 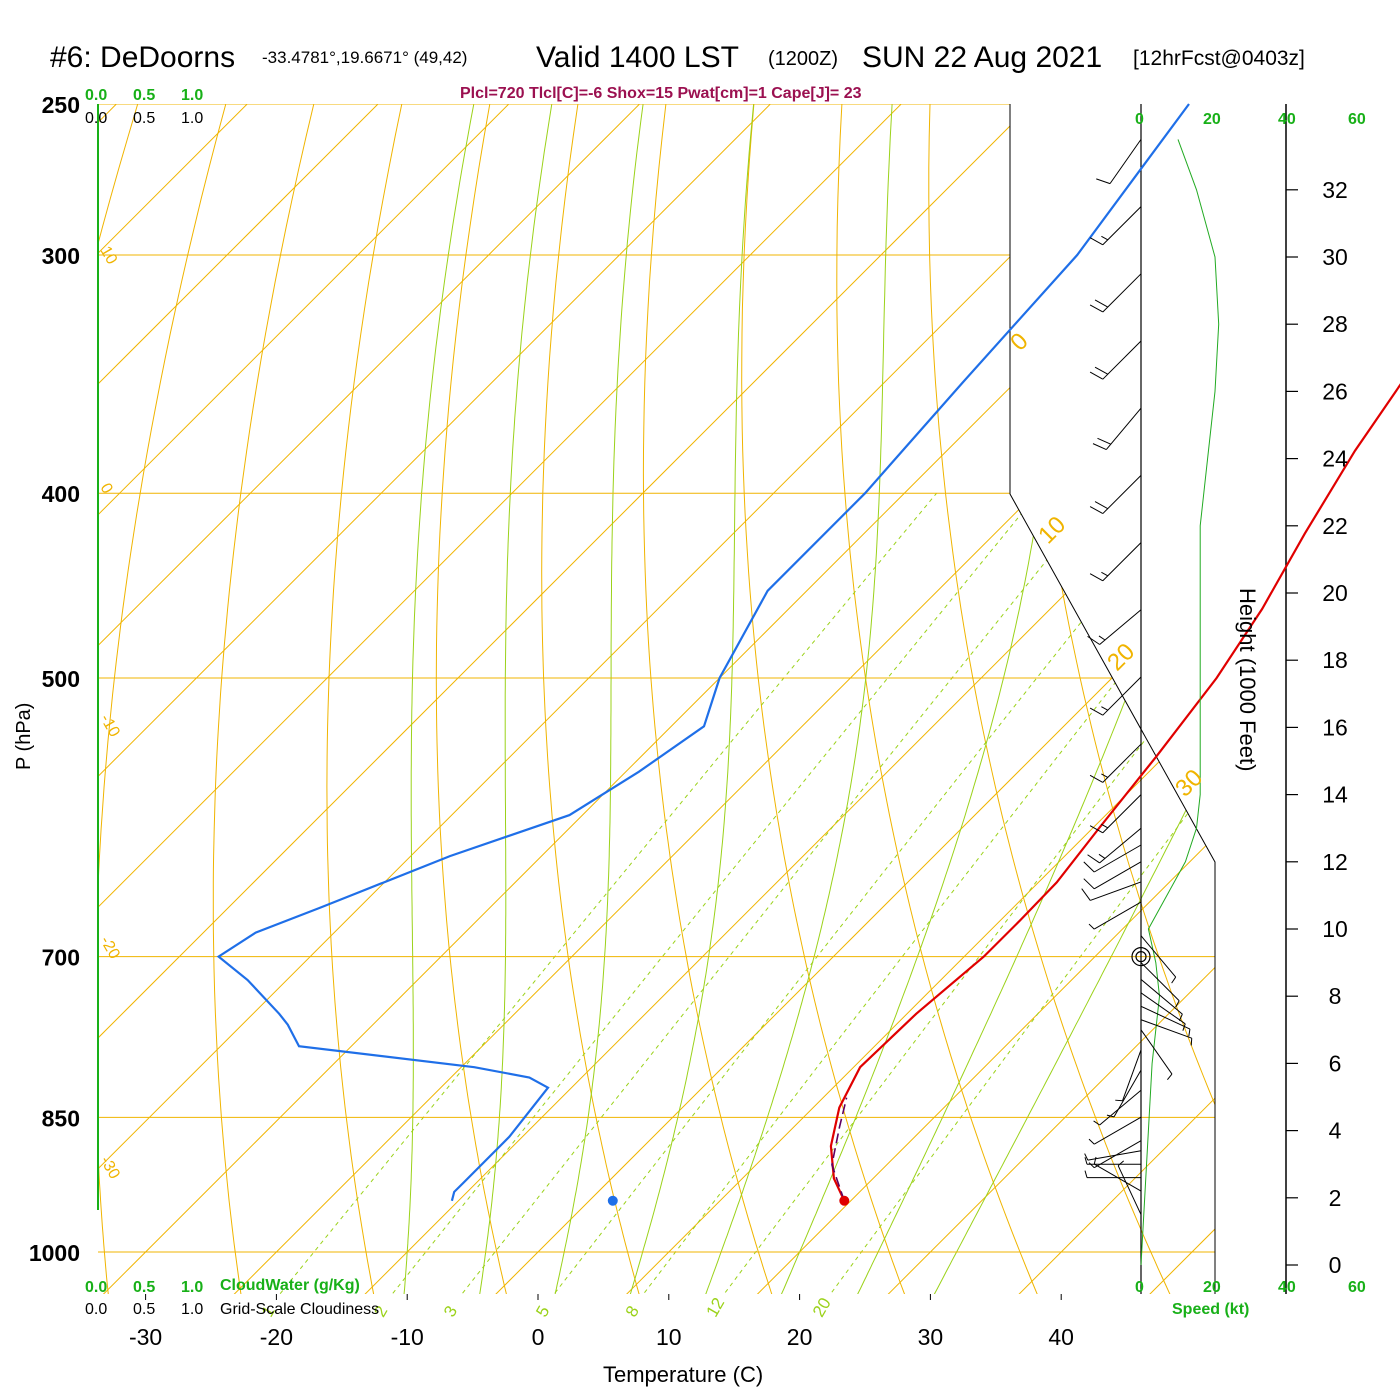 What do you see at coordinates (106, 489) in the screenshot?
I see `dry-adiabat-label: 0` at bounding box center [106, 489].